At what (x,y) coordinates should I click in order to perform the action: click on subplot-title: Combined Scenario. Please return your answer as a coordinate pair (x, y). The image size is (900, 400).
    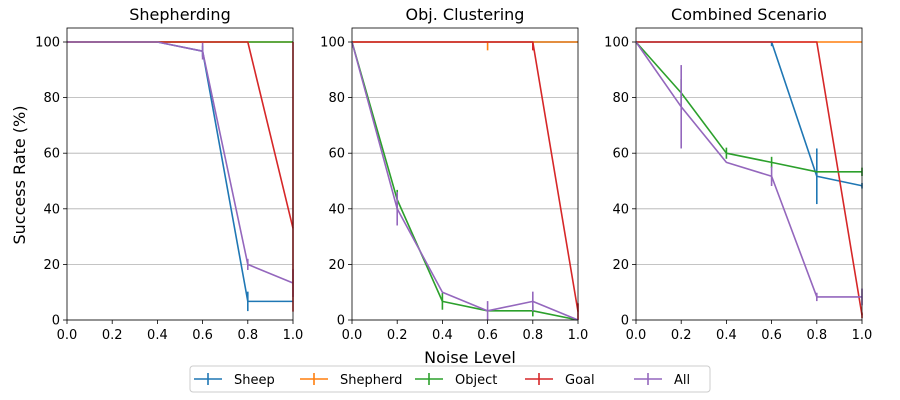
    Looking at the image, I should click on (749, 14).